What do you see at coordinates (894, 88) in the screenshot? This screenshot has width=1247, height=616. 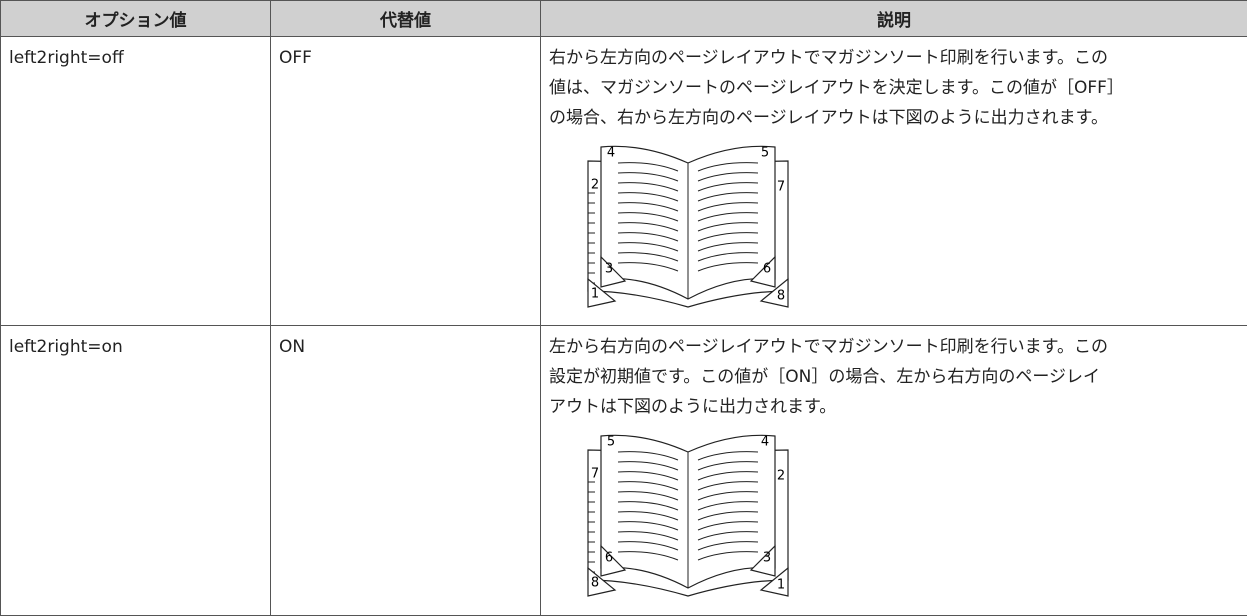 I see `description-line: 値は、マガジンソートのページレイアウトを決定します。この値が［OFF］` at bounding box center [894, 88].